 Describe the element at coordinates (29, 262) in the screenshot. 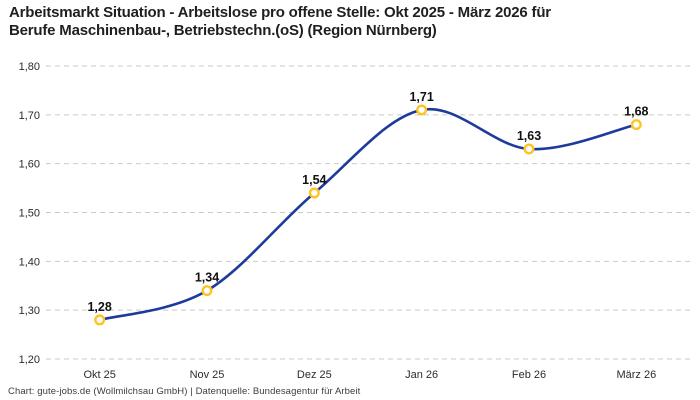

I see `y-axis-tick-label: 1,40` at that location.